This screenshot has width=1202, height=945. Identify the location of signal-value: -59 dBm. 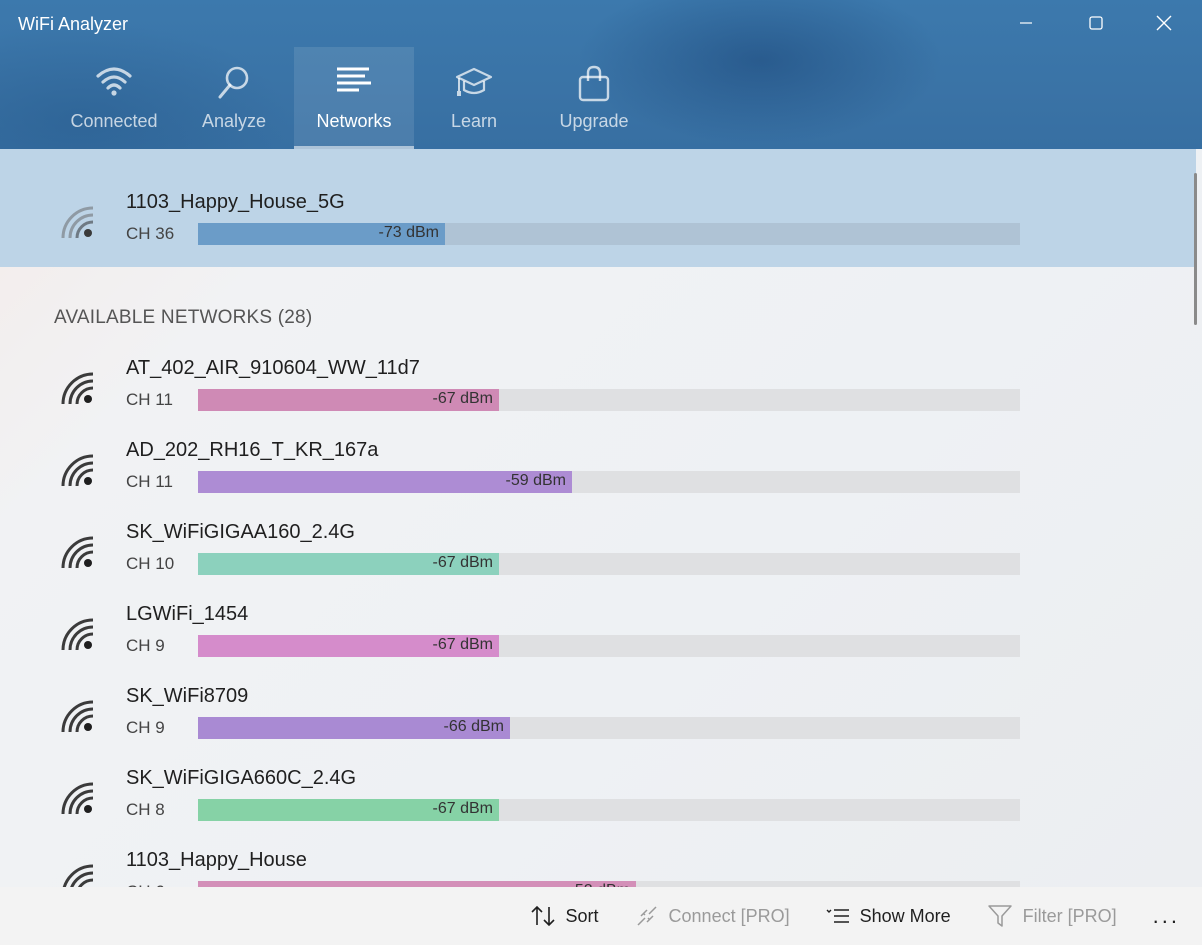
(535, 480).